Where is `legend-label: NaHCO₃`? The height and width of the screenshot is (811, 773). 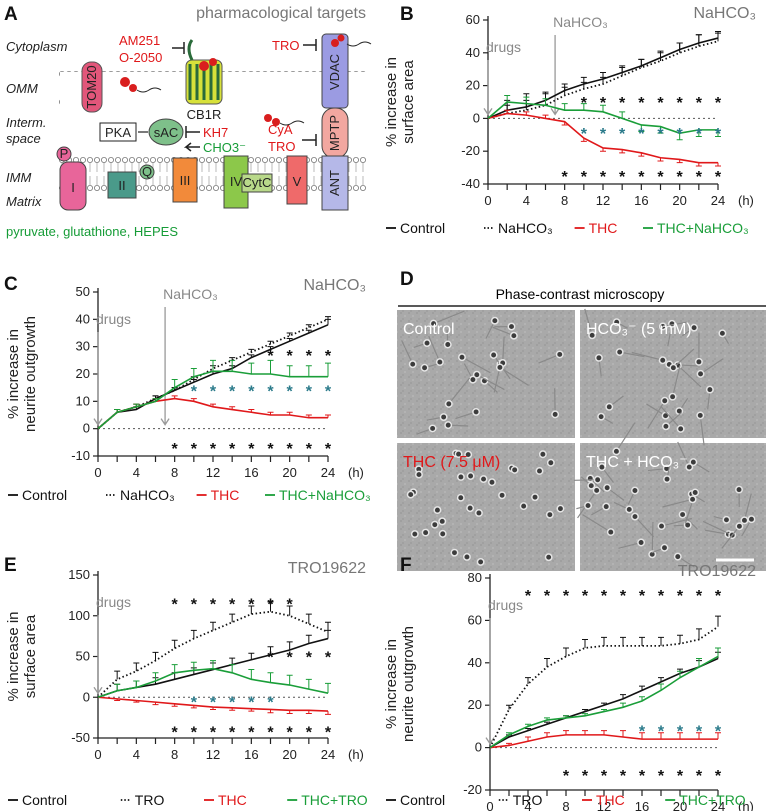
legend-label: NaHCO₃ is located at coordinates (525, 228).